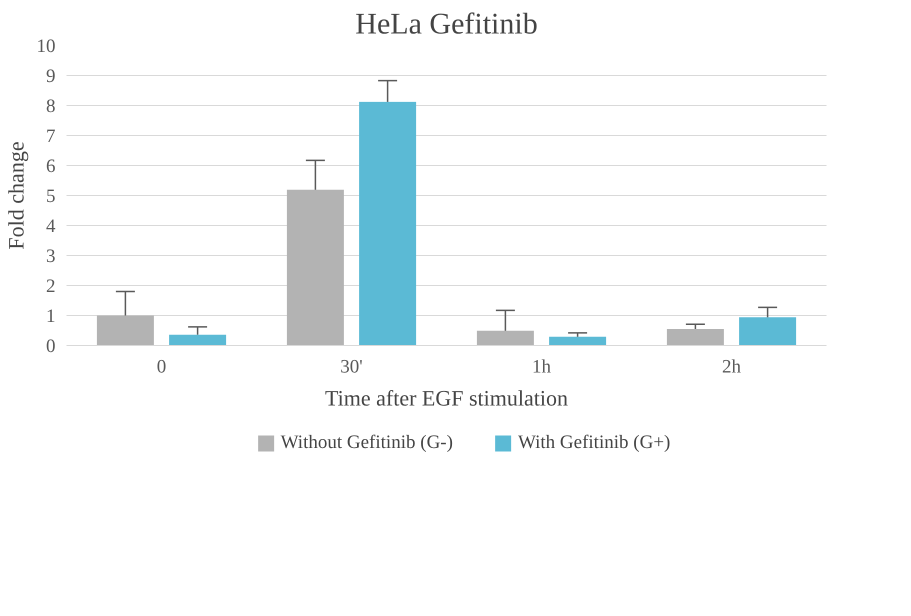  What do you see at coordinates (51, 316) in the screenshot?
I see `y-tick-label: 1` at bounding box center [51, 316].